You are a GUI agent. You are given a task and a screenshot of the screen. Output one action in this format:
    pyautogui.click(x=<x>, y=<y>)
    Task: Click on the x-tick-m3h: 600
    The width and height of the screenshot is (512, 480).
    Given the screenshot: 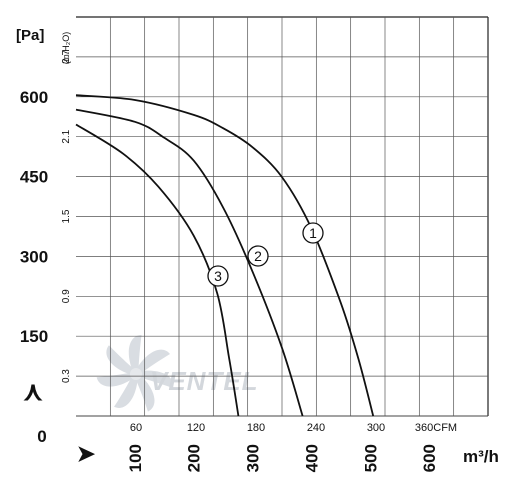 What is the action you would take?
    pyautogui.click(x=429, y=458)
    